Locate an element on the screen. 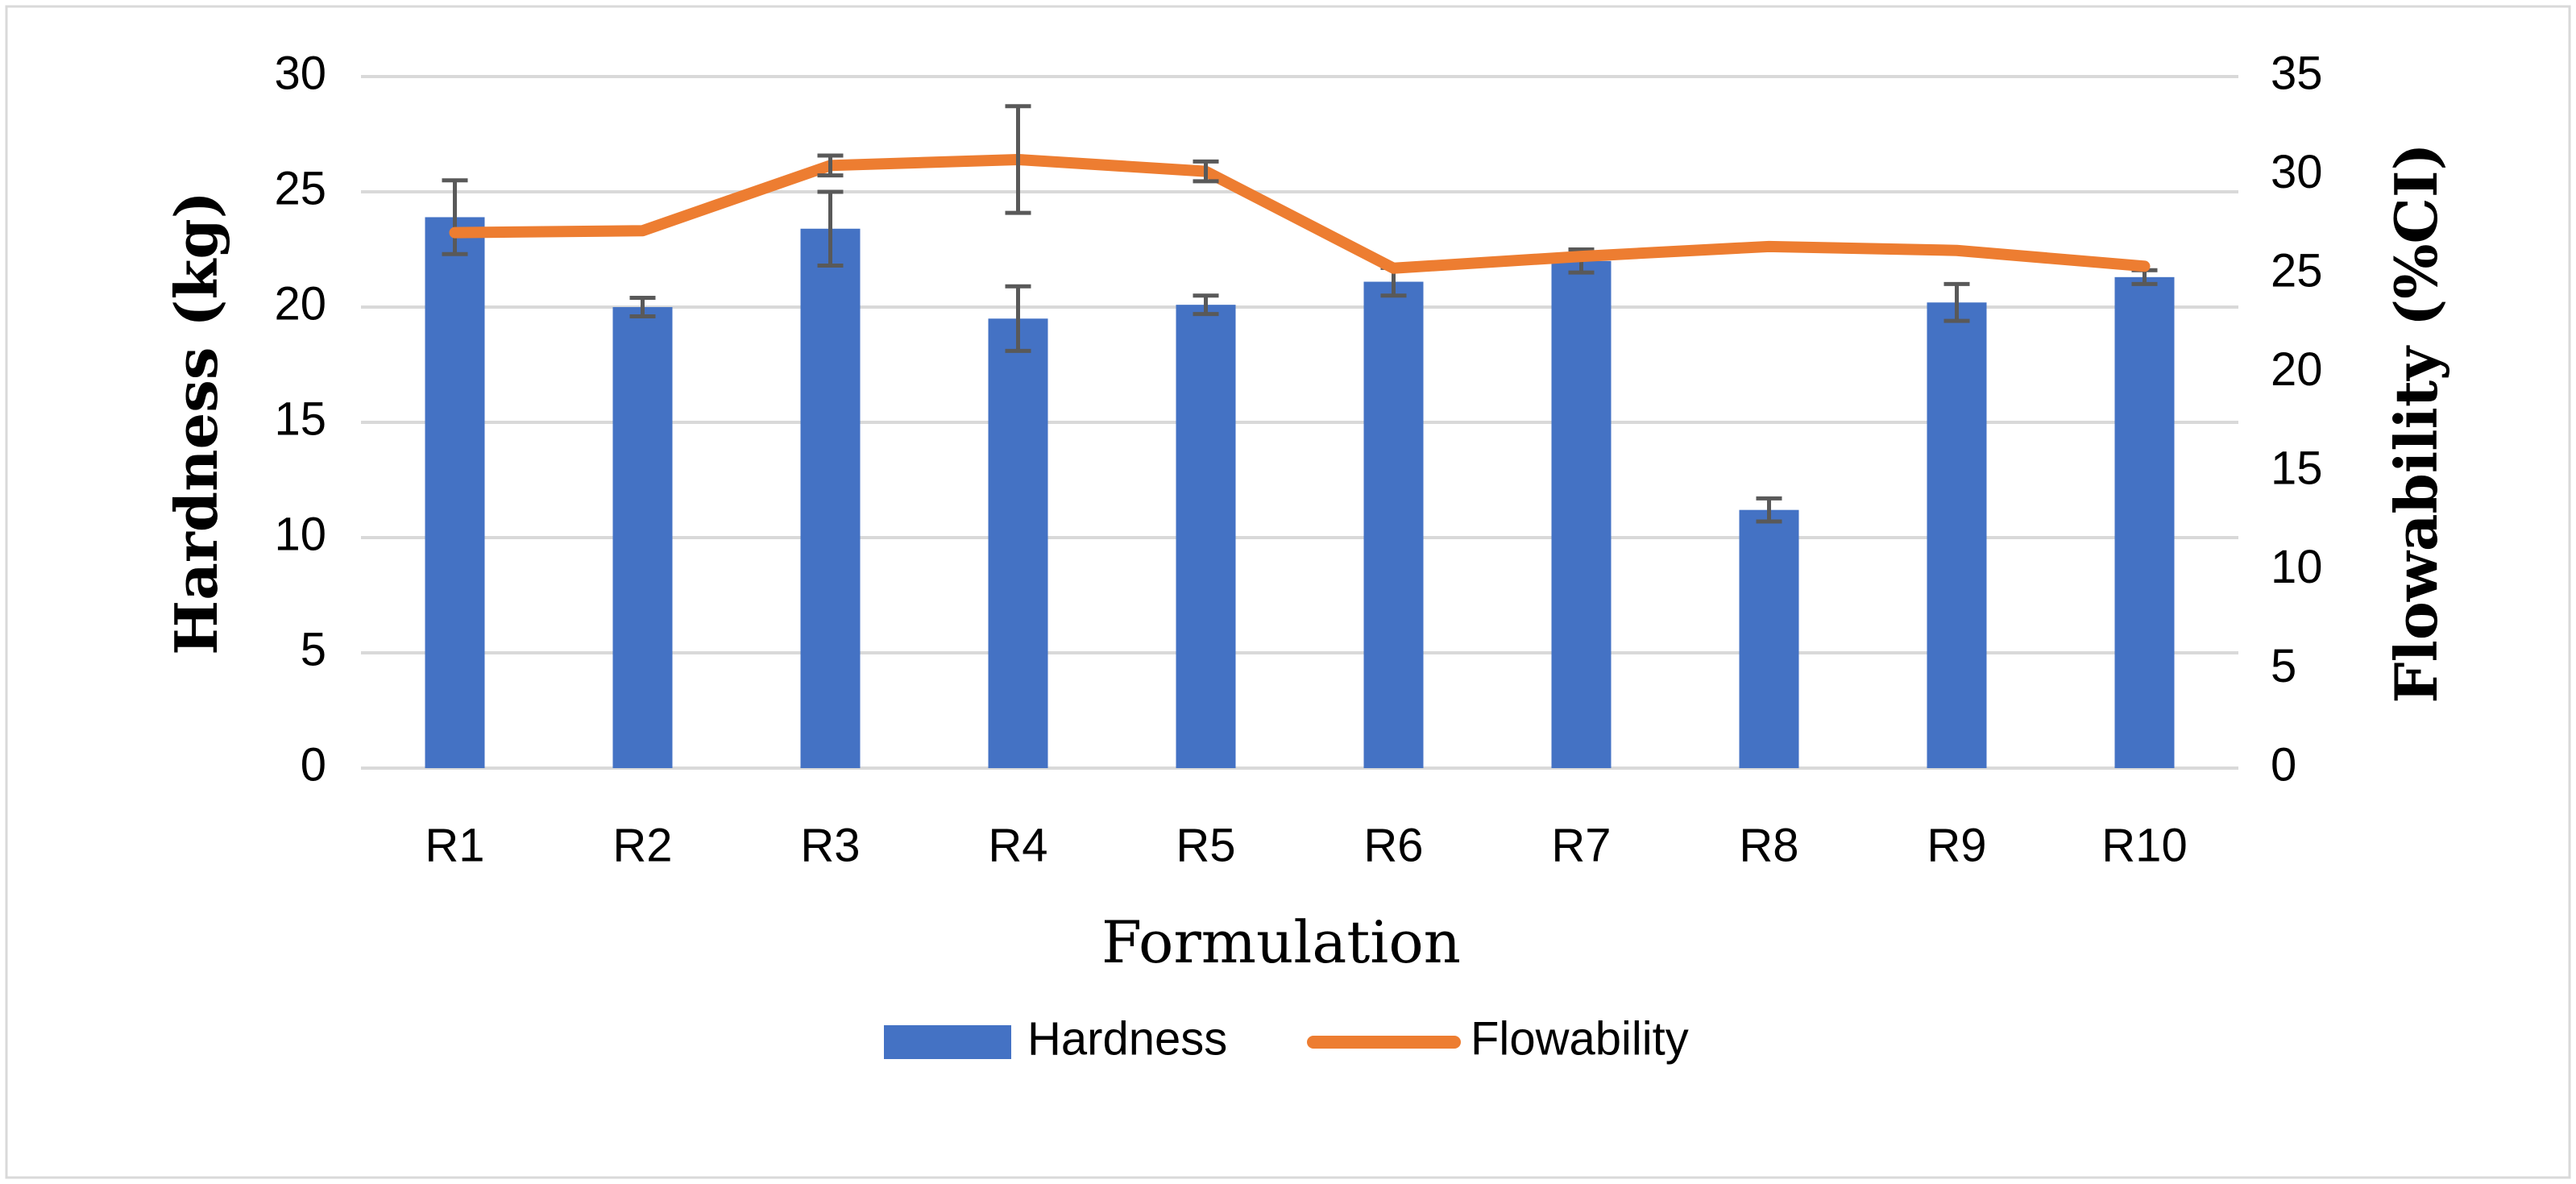 This screenshot has width=2576, height=1184. y-tick-label: 5 is located at coordinates (313, 649).